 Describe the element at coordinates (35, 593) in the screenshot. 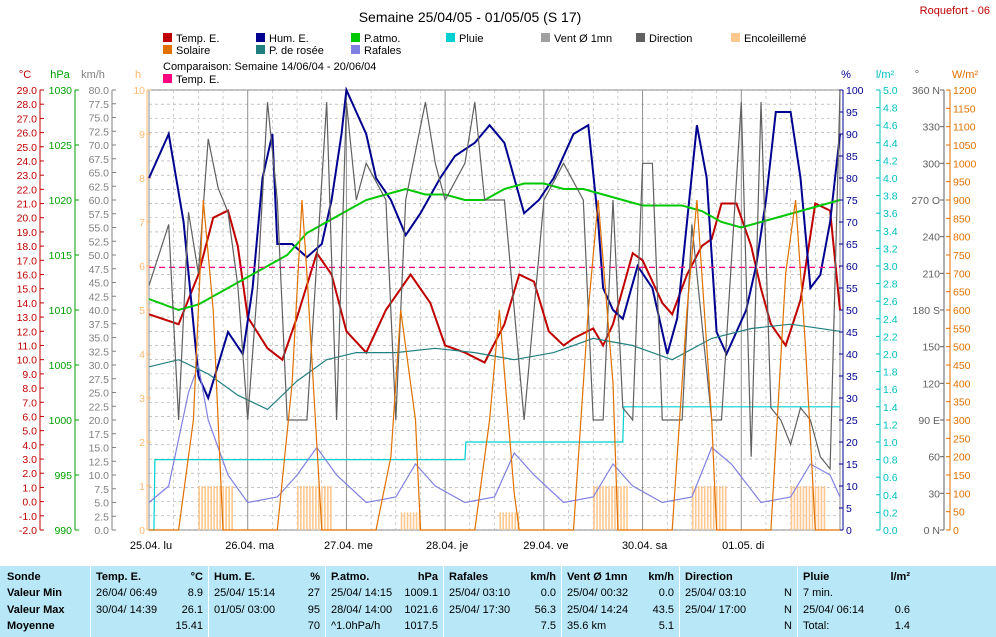

I see `stats-label-min: Valeur Min` at that location.